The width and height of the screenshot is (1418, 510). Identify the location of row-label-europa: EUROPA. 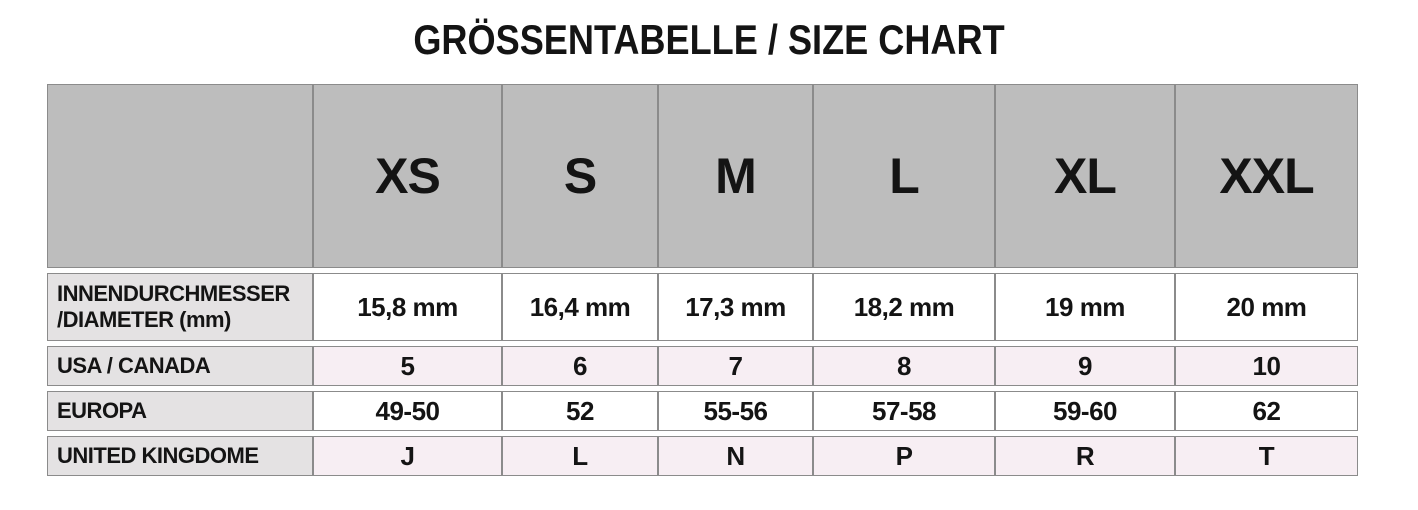
(180, 411).